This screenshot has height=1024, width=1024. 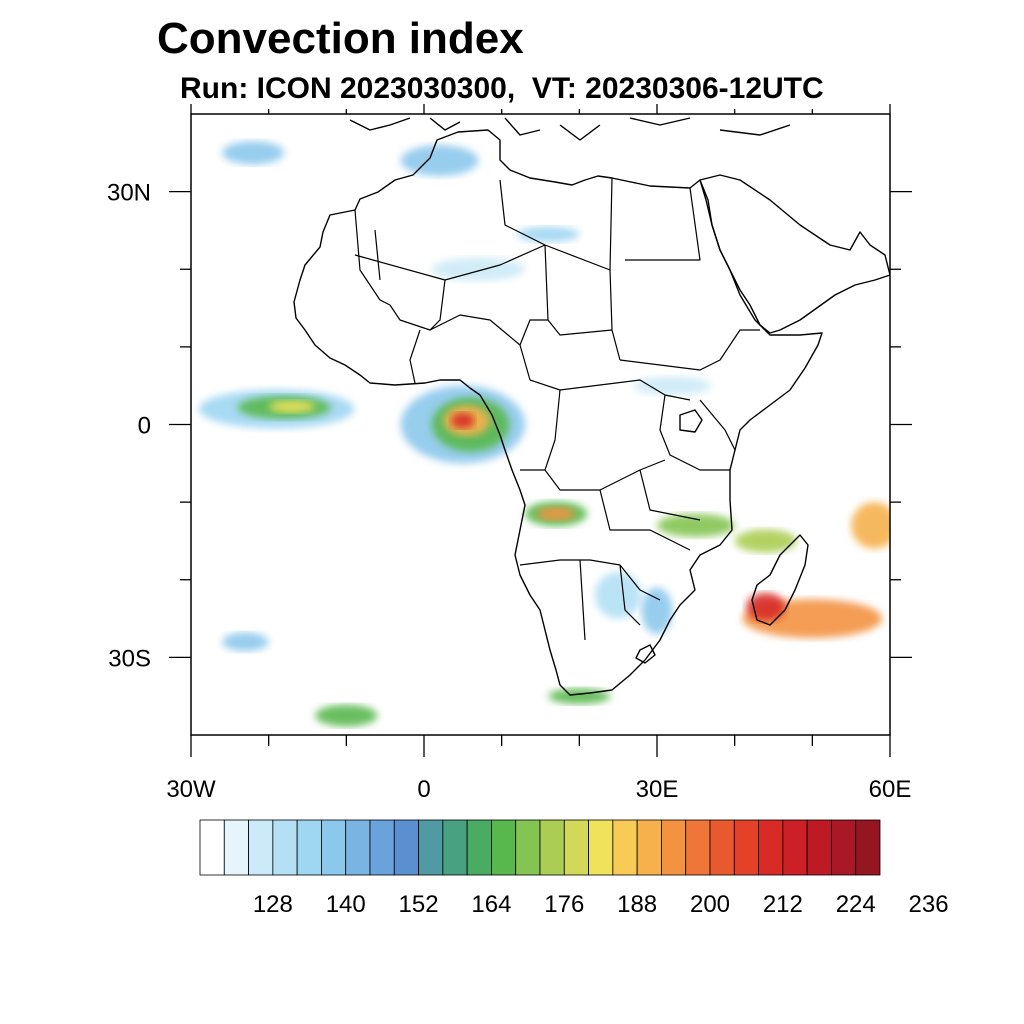 I want to click on lon-tick-label-0: 30W, so click(x=191, y=789).